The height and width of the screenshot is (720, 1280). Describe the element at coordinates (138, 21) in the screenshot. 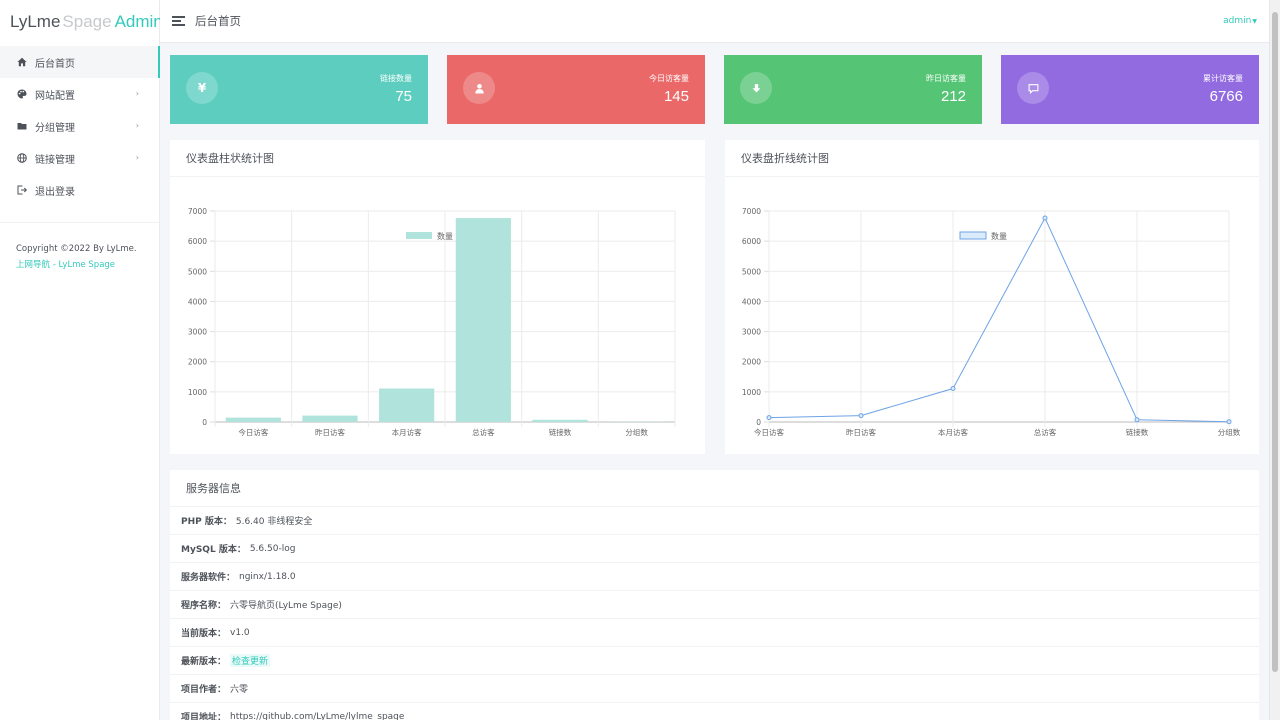

I see `logo-part-admin: Admin` at that location.